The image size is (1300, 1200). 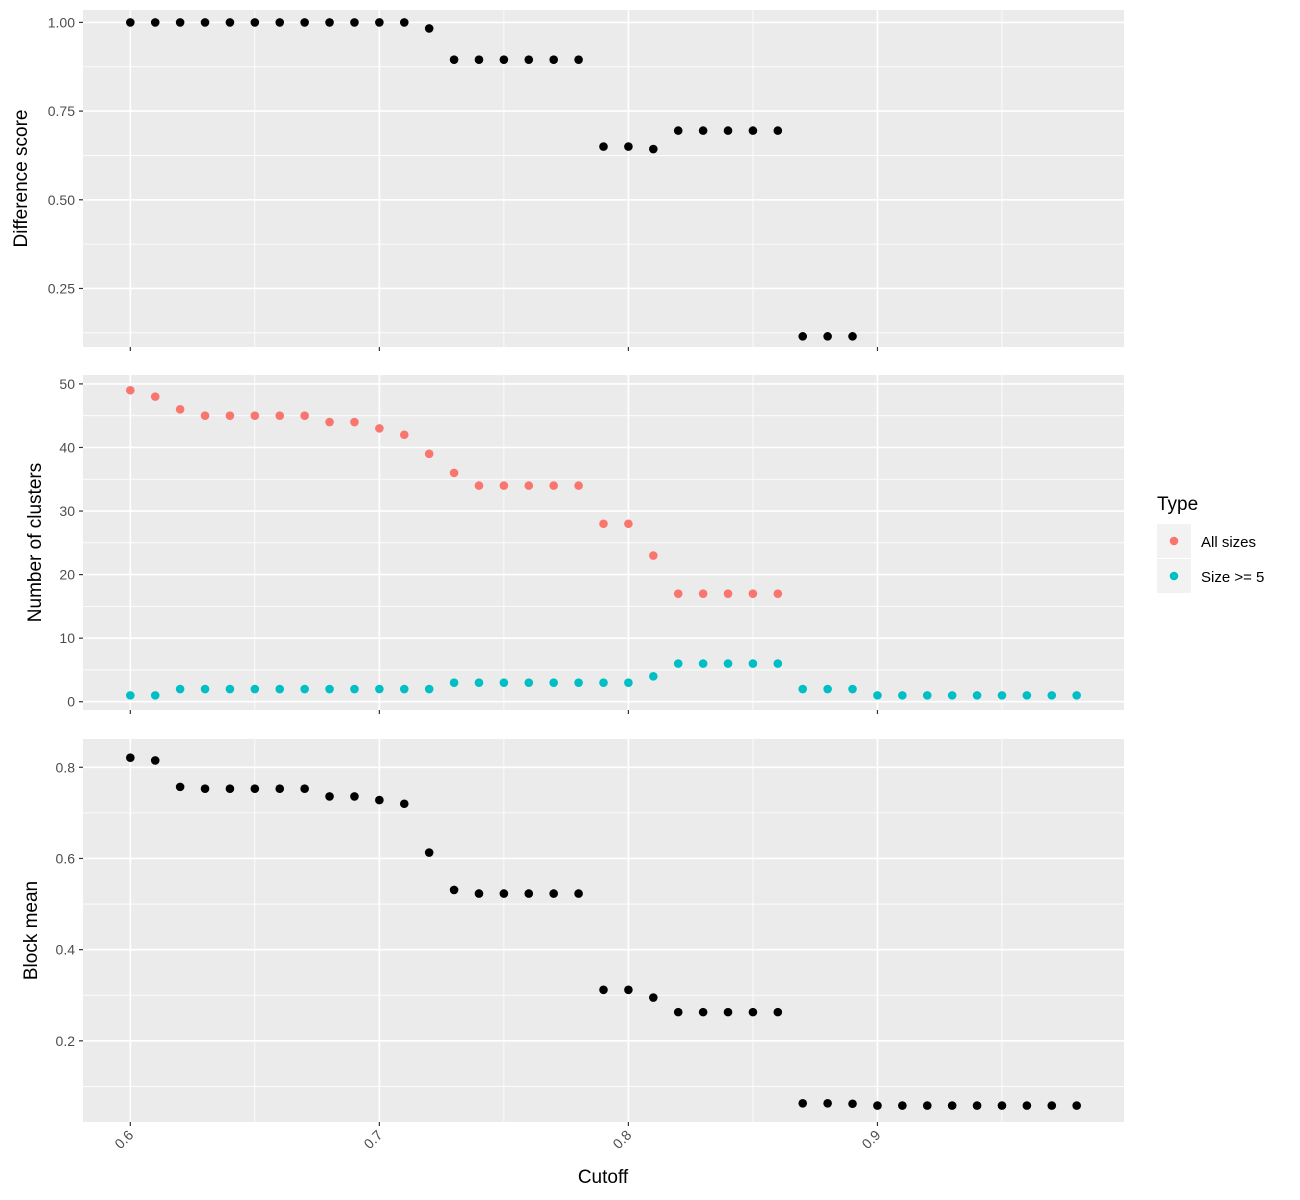 What do you see at coordinates (1174, 576) in the screenshot?
I see `legend-swatch` at bounding box center [1174, 576].